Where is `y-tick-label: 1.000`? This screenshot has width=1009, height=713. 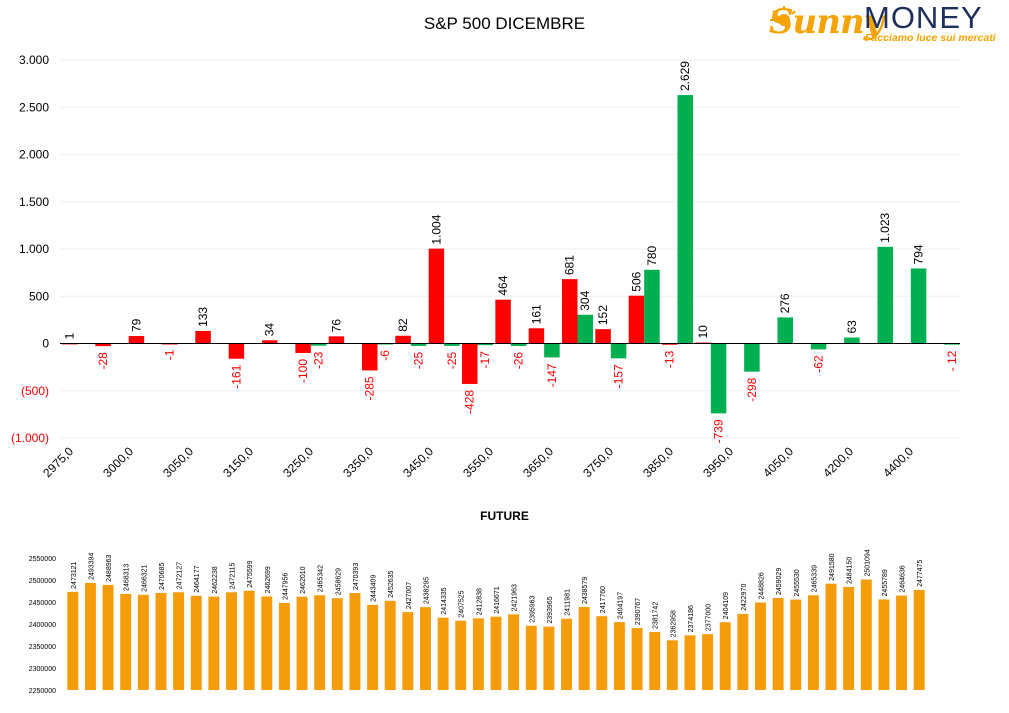
y-tick-label: 1.000 is located at coordinates (34, 249).